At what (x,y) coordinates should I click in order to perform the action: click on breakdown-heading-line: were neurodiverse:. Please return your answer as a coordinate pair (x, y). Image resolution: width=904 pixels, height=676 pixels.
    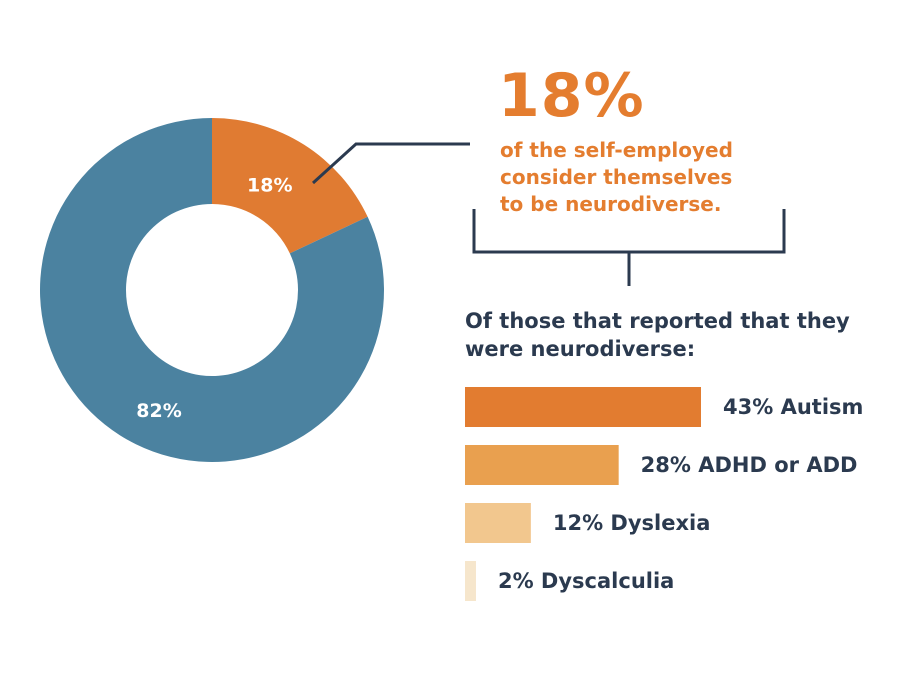
    Looking at the image, I should click on (580, 349).